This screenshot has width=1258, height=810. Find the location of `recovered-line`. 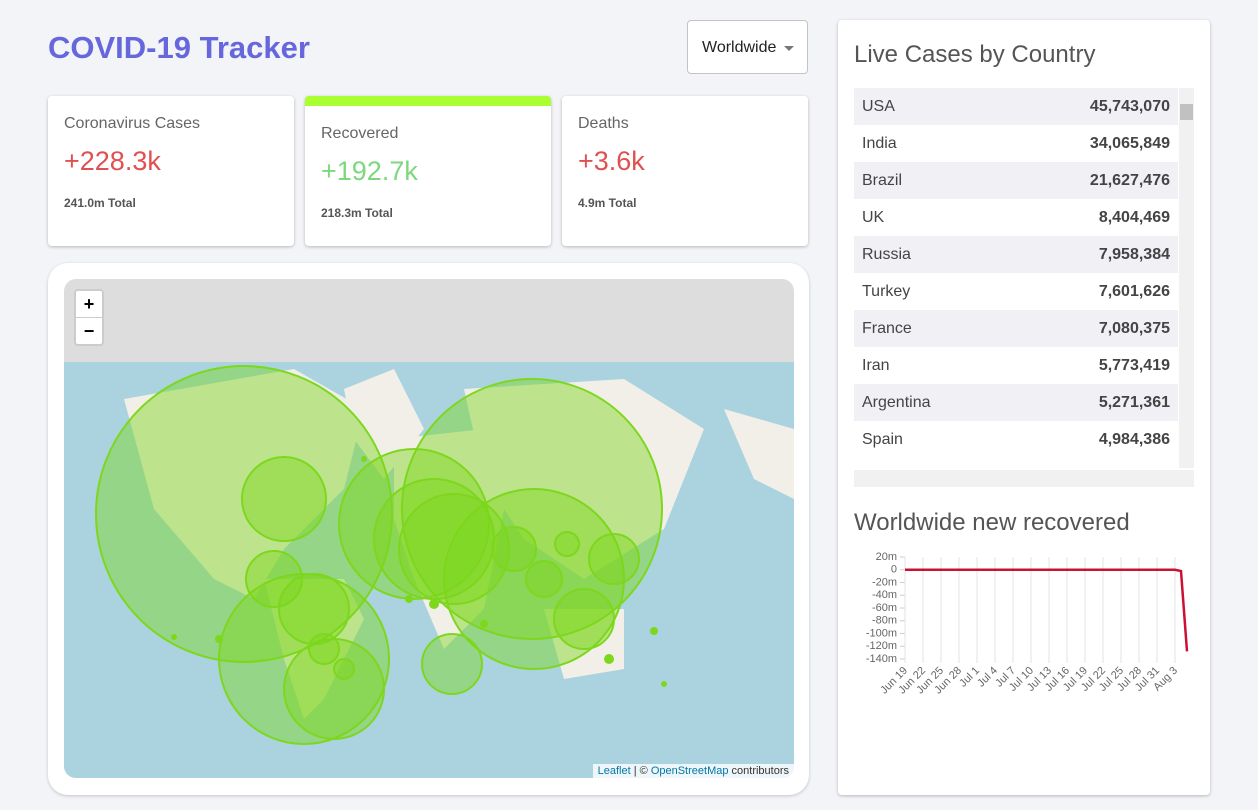

recovered-line is located at coordinates (1047, 610).